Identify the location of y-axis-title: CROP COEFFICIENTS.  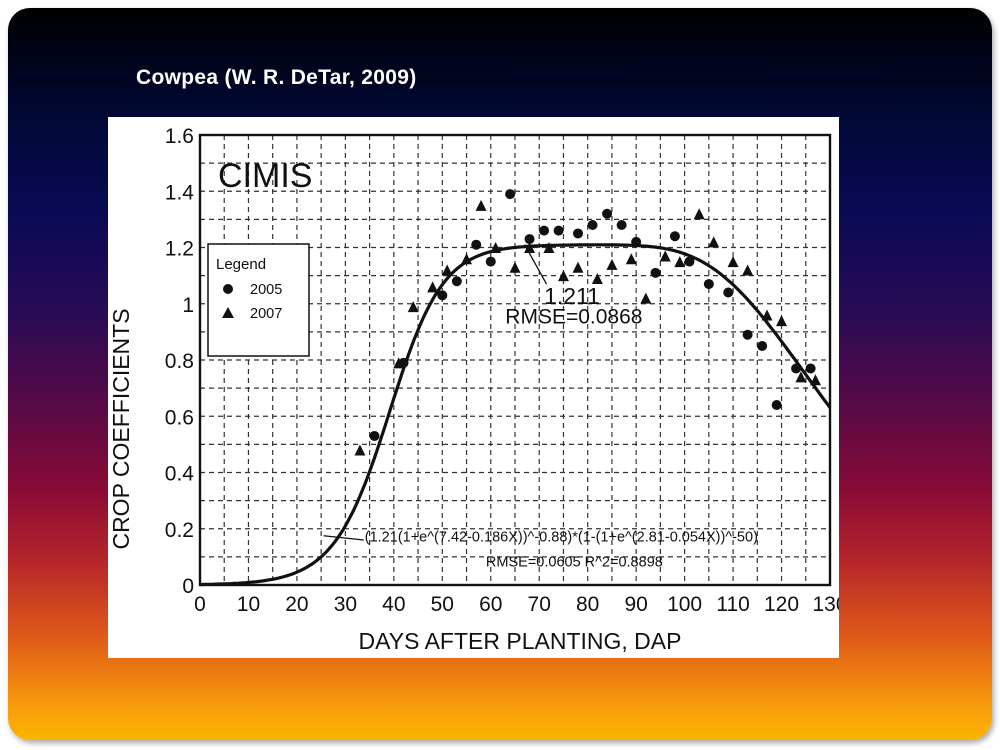
(121, 428).